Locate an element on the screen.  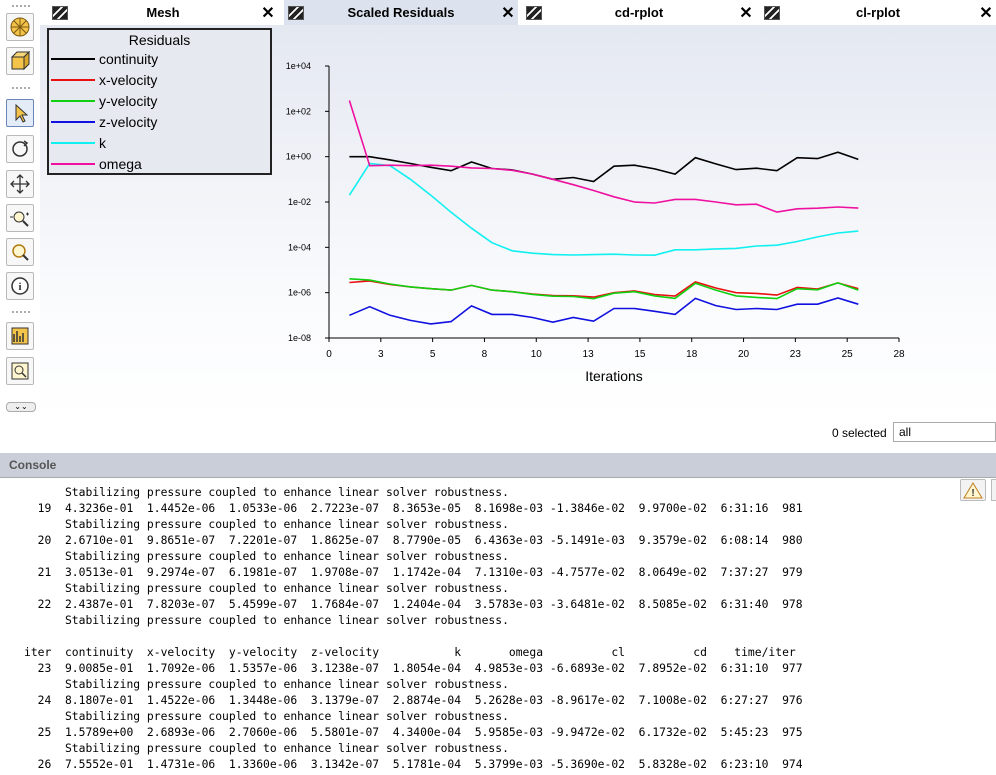
x-tick-label: 10 is located at coordinates (537, 354).